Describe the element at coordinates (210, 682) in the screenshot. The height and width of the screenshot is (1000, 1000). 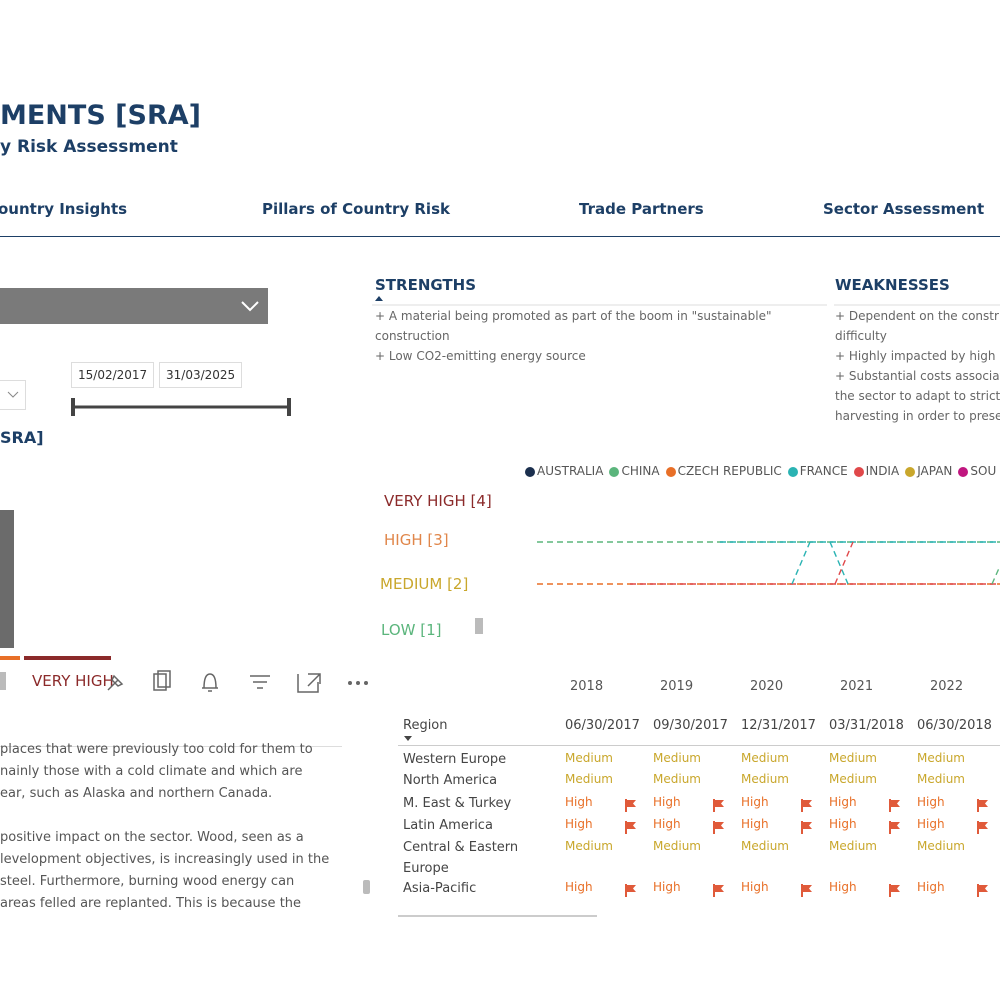
I see `bell-icon` at that location.